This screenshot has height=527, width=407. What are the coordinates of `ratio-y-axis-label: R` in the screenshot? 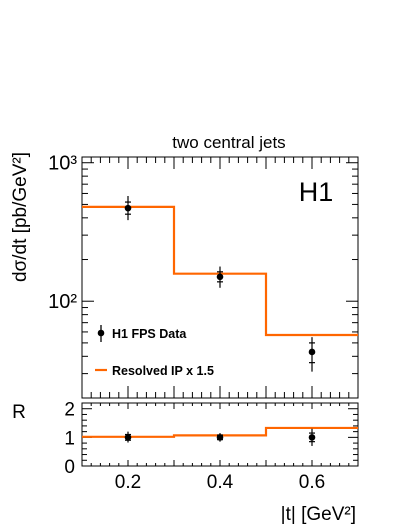 It's located at (19, 412).